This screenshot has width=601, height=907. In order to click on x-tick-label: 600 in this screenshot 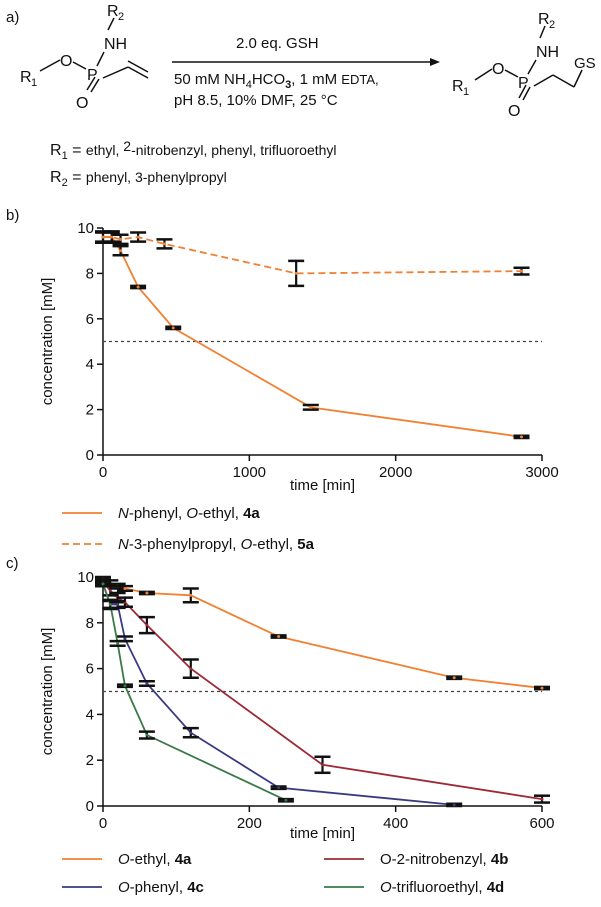, I will do `click(541, 823)`.